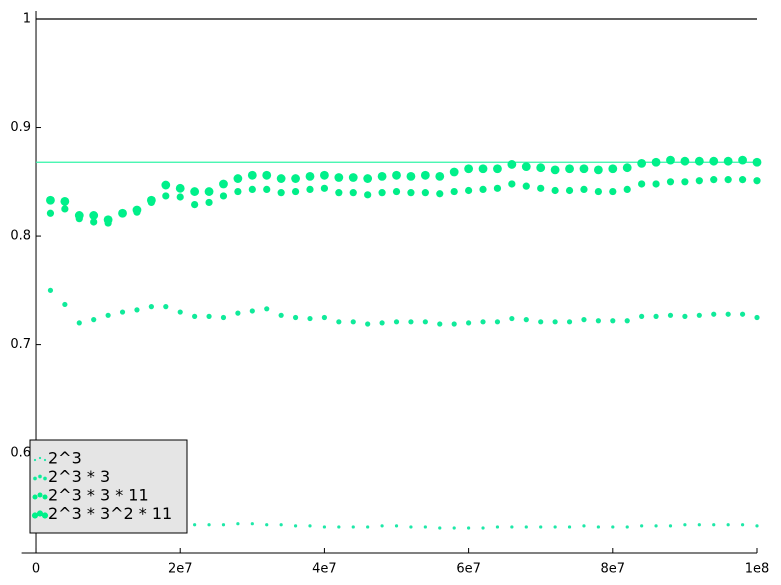 Image resolution: width=781 pixels, height=585 pixels. I want to click on legend-label: 2^3, so click(65, 458).